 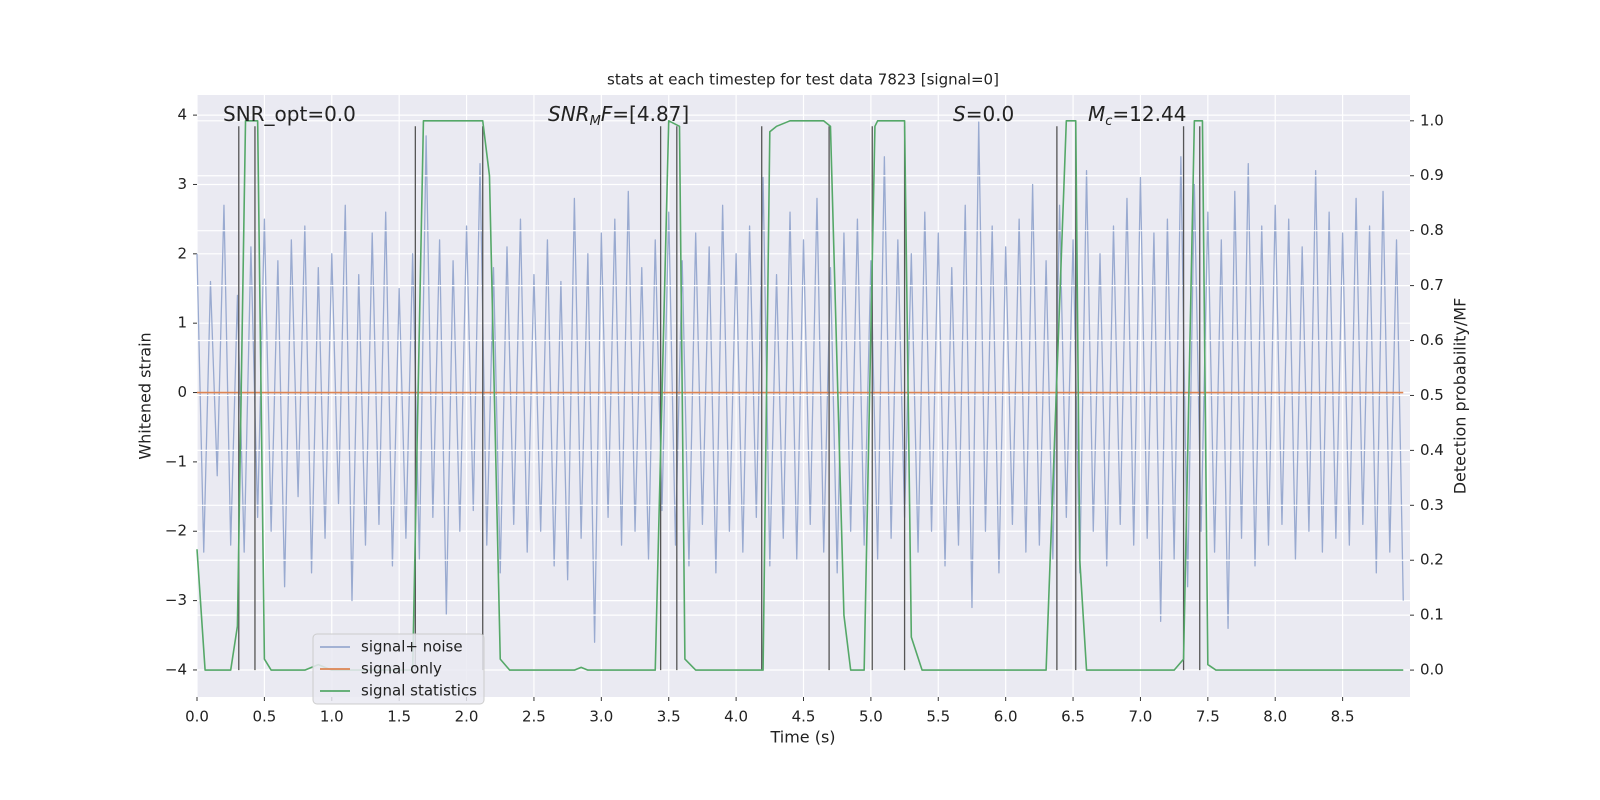 What do you see at coordinates (182, 392) in the screenshot?
I see `y-tick-label: 0` at bounding box center [182, 392].